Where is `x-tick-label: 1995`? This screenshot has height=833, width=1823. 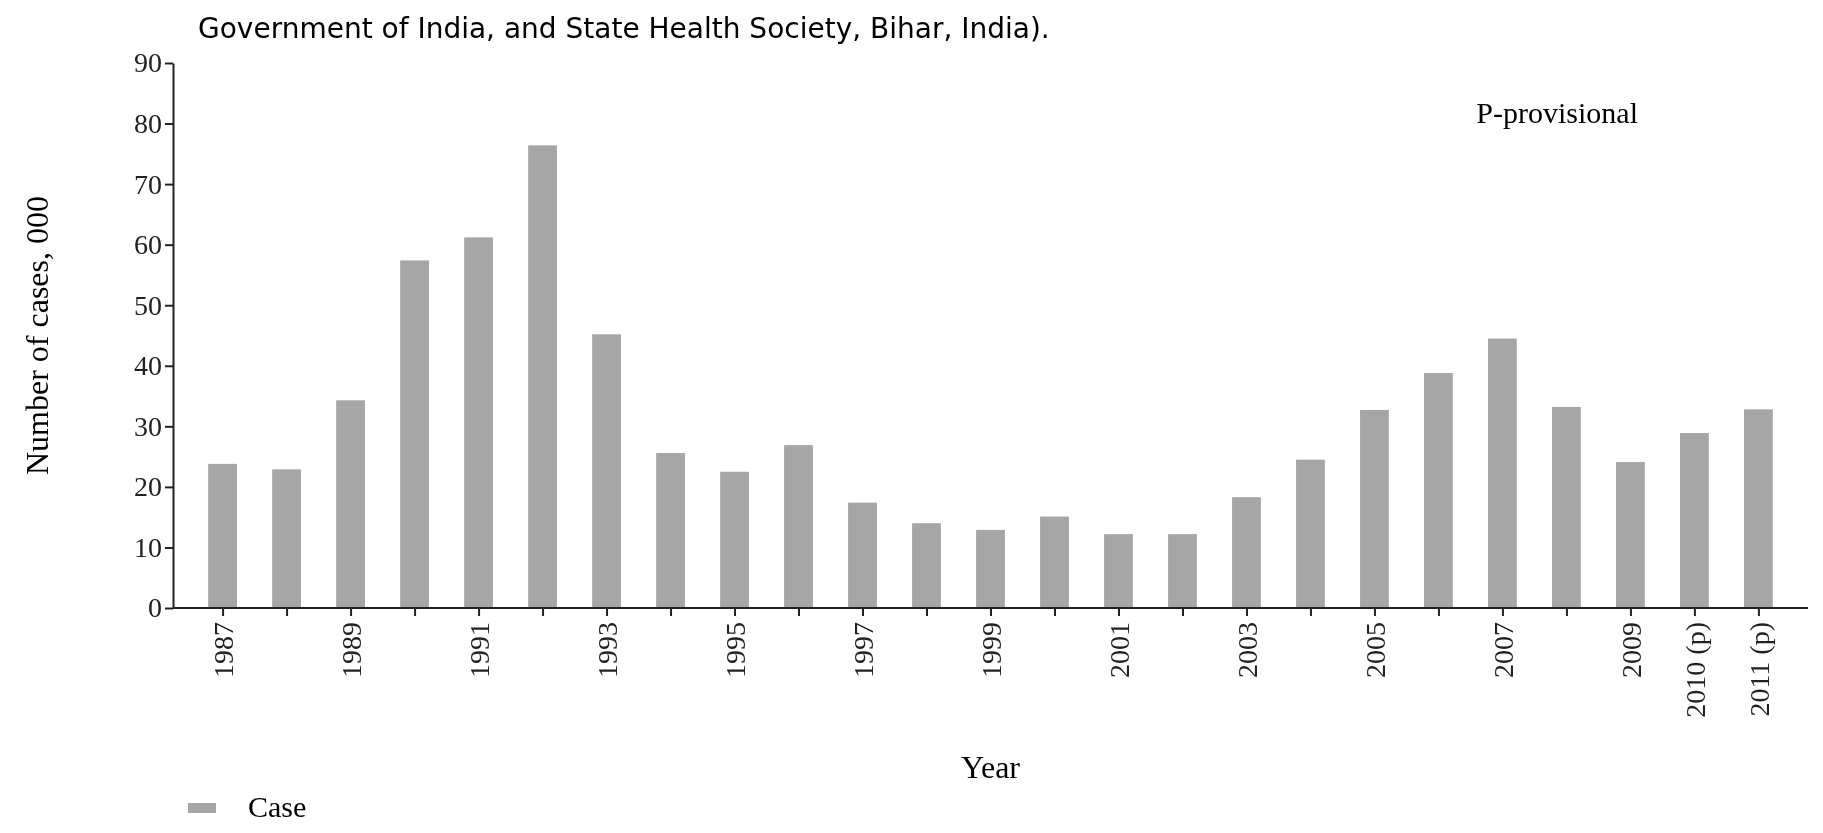 x-tick-label: 1995 is located at coordinates (735, 650).